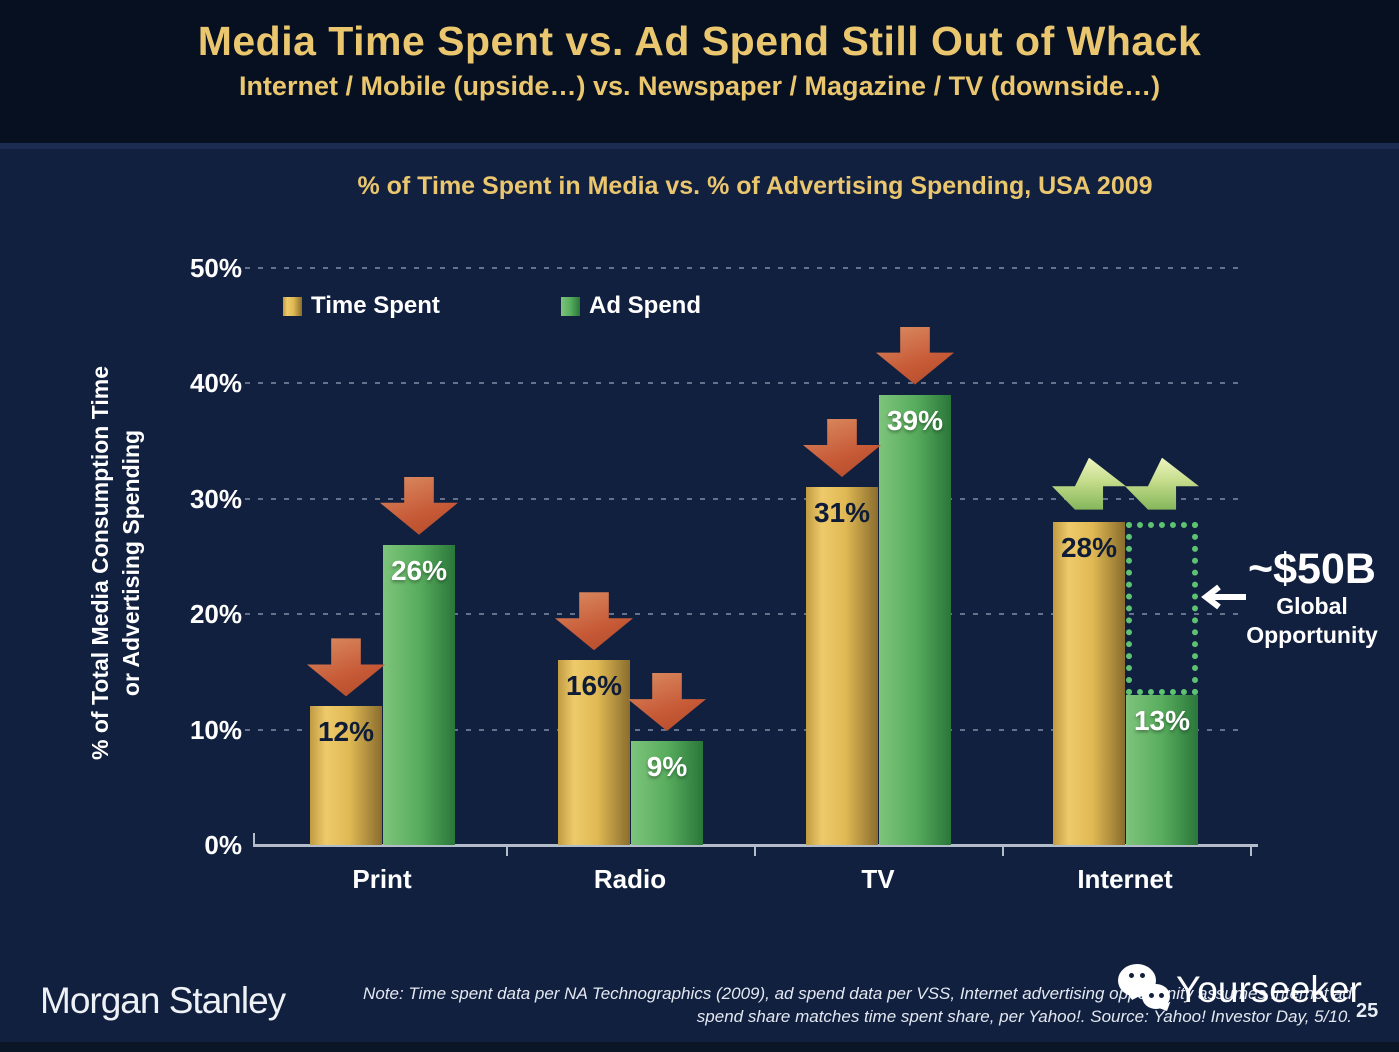  I want to click on legend-label: Ad Spend, so click(645, 305).